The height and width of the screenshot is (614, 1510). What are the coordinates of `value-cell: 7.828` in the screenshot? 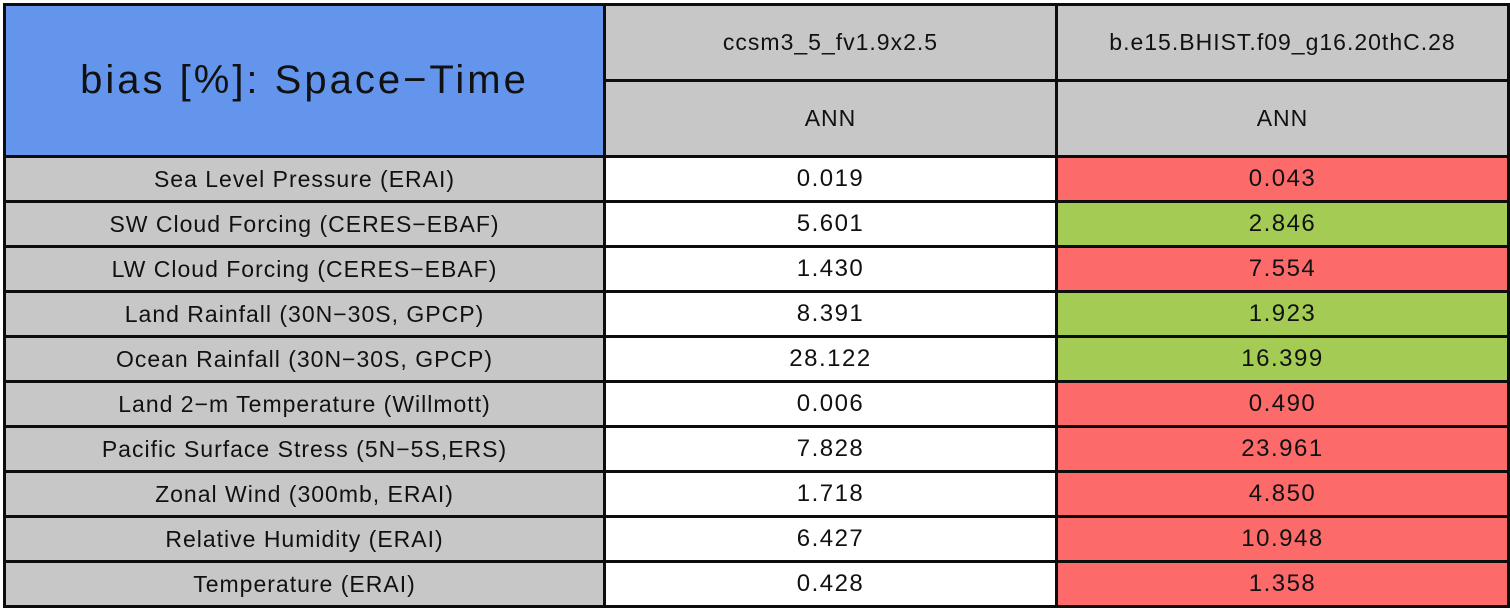 It's located at (830, 449).